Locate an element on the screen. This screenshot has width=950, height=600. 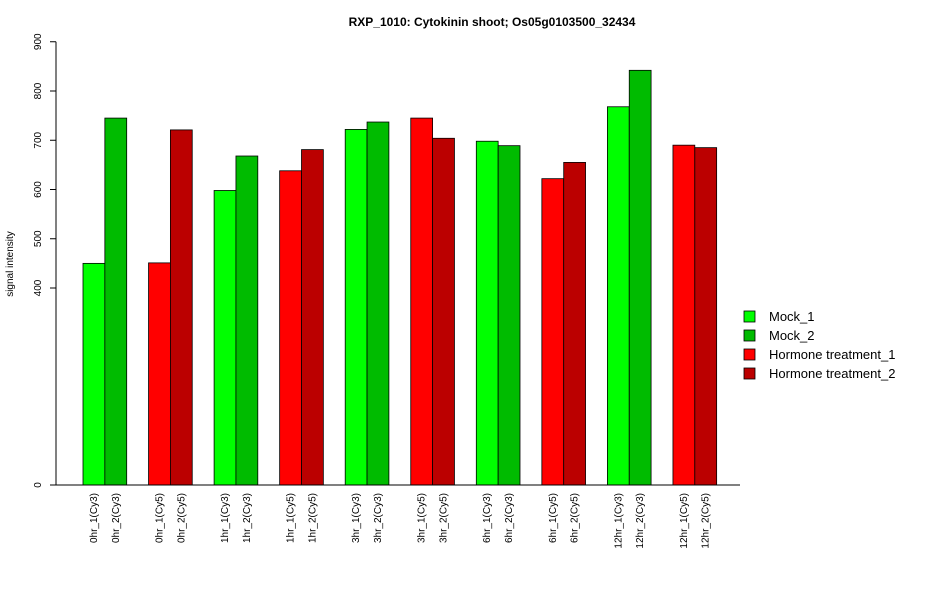
x-tick-label: 1hr_2(Cy5) is located at coordinates (312, 518).